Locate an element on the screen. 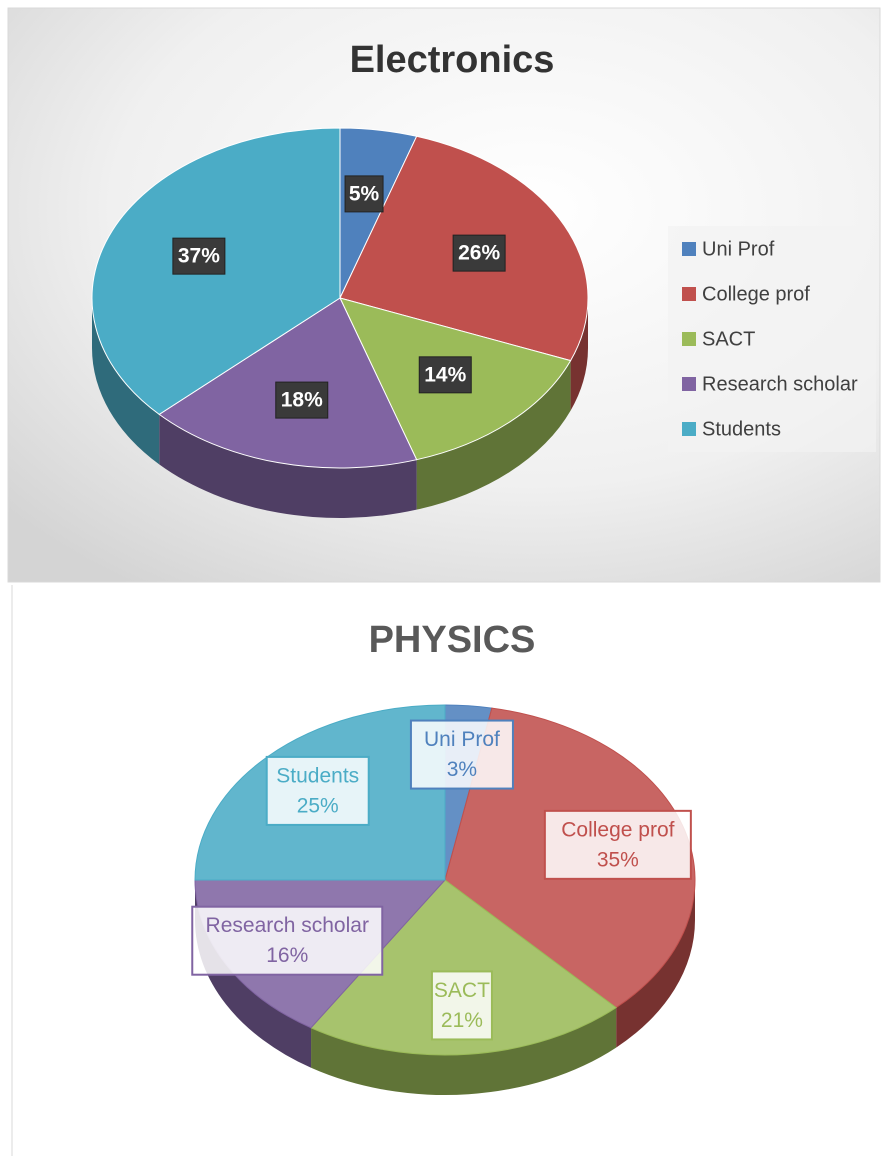 This screenshot has width=881, height=1161. data-label: 18% is located at coordinates (302, 400).